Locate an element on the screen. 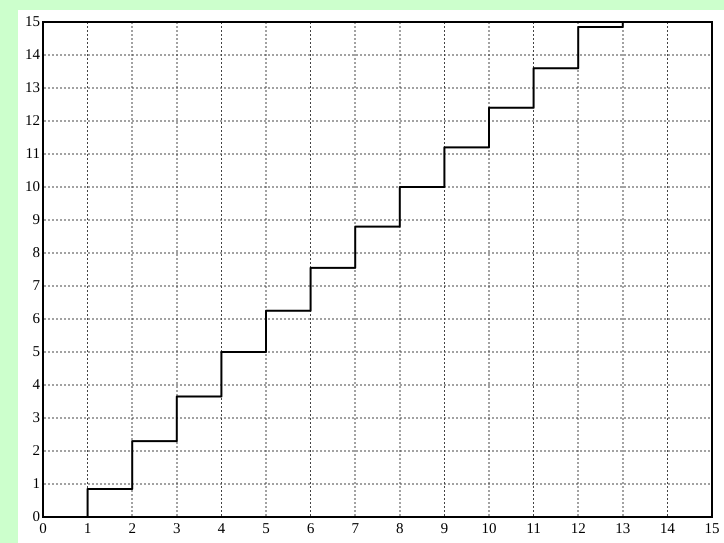 This screenshot has width=724, height=543. y-tick-label: 6 is located at coordinates (36, 318).